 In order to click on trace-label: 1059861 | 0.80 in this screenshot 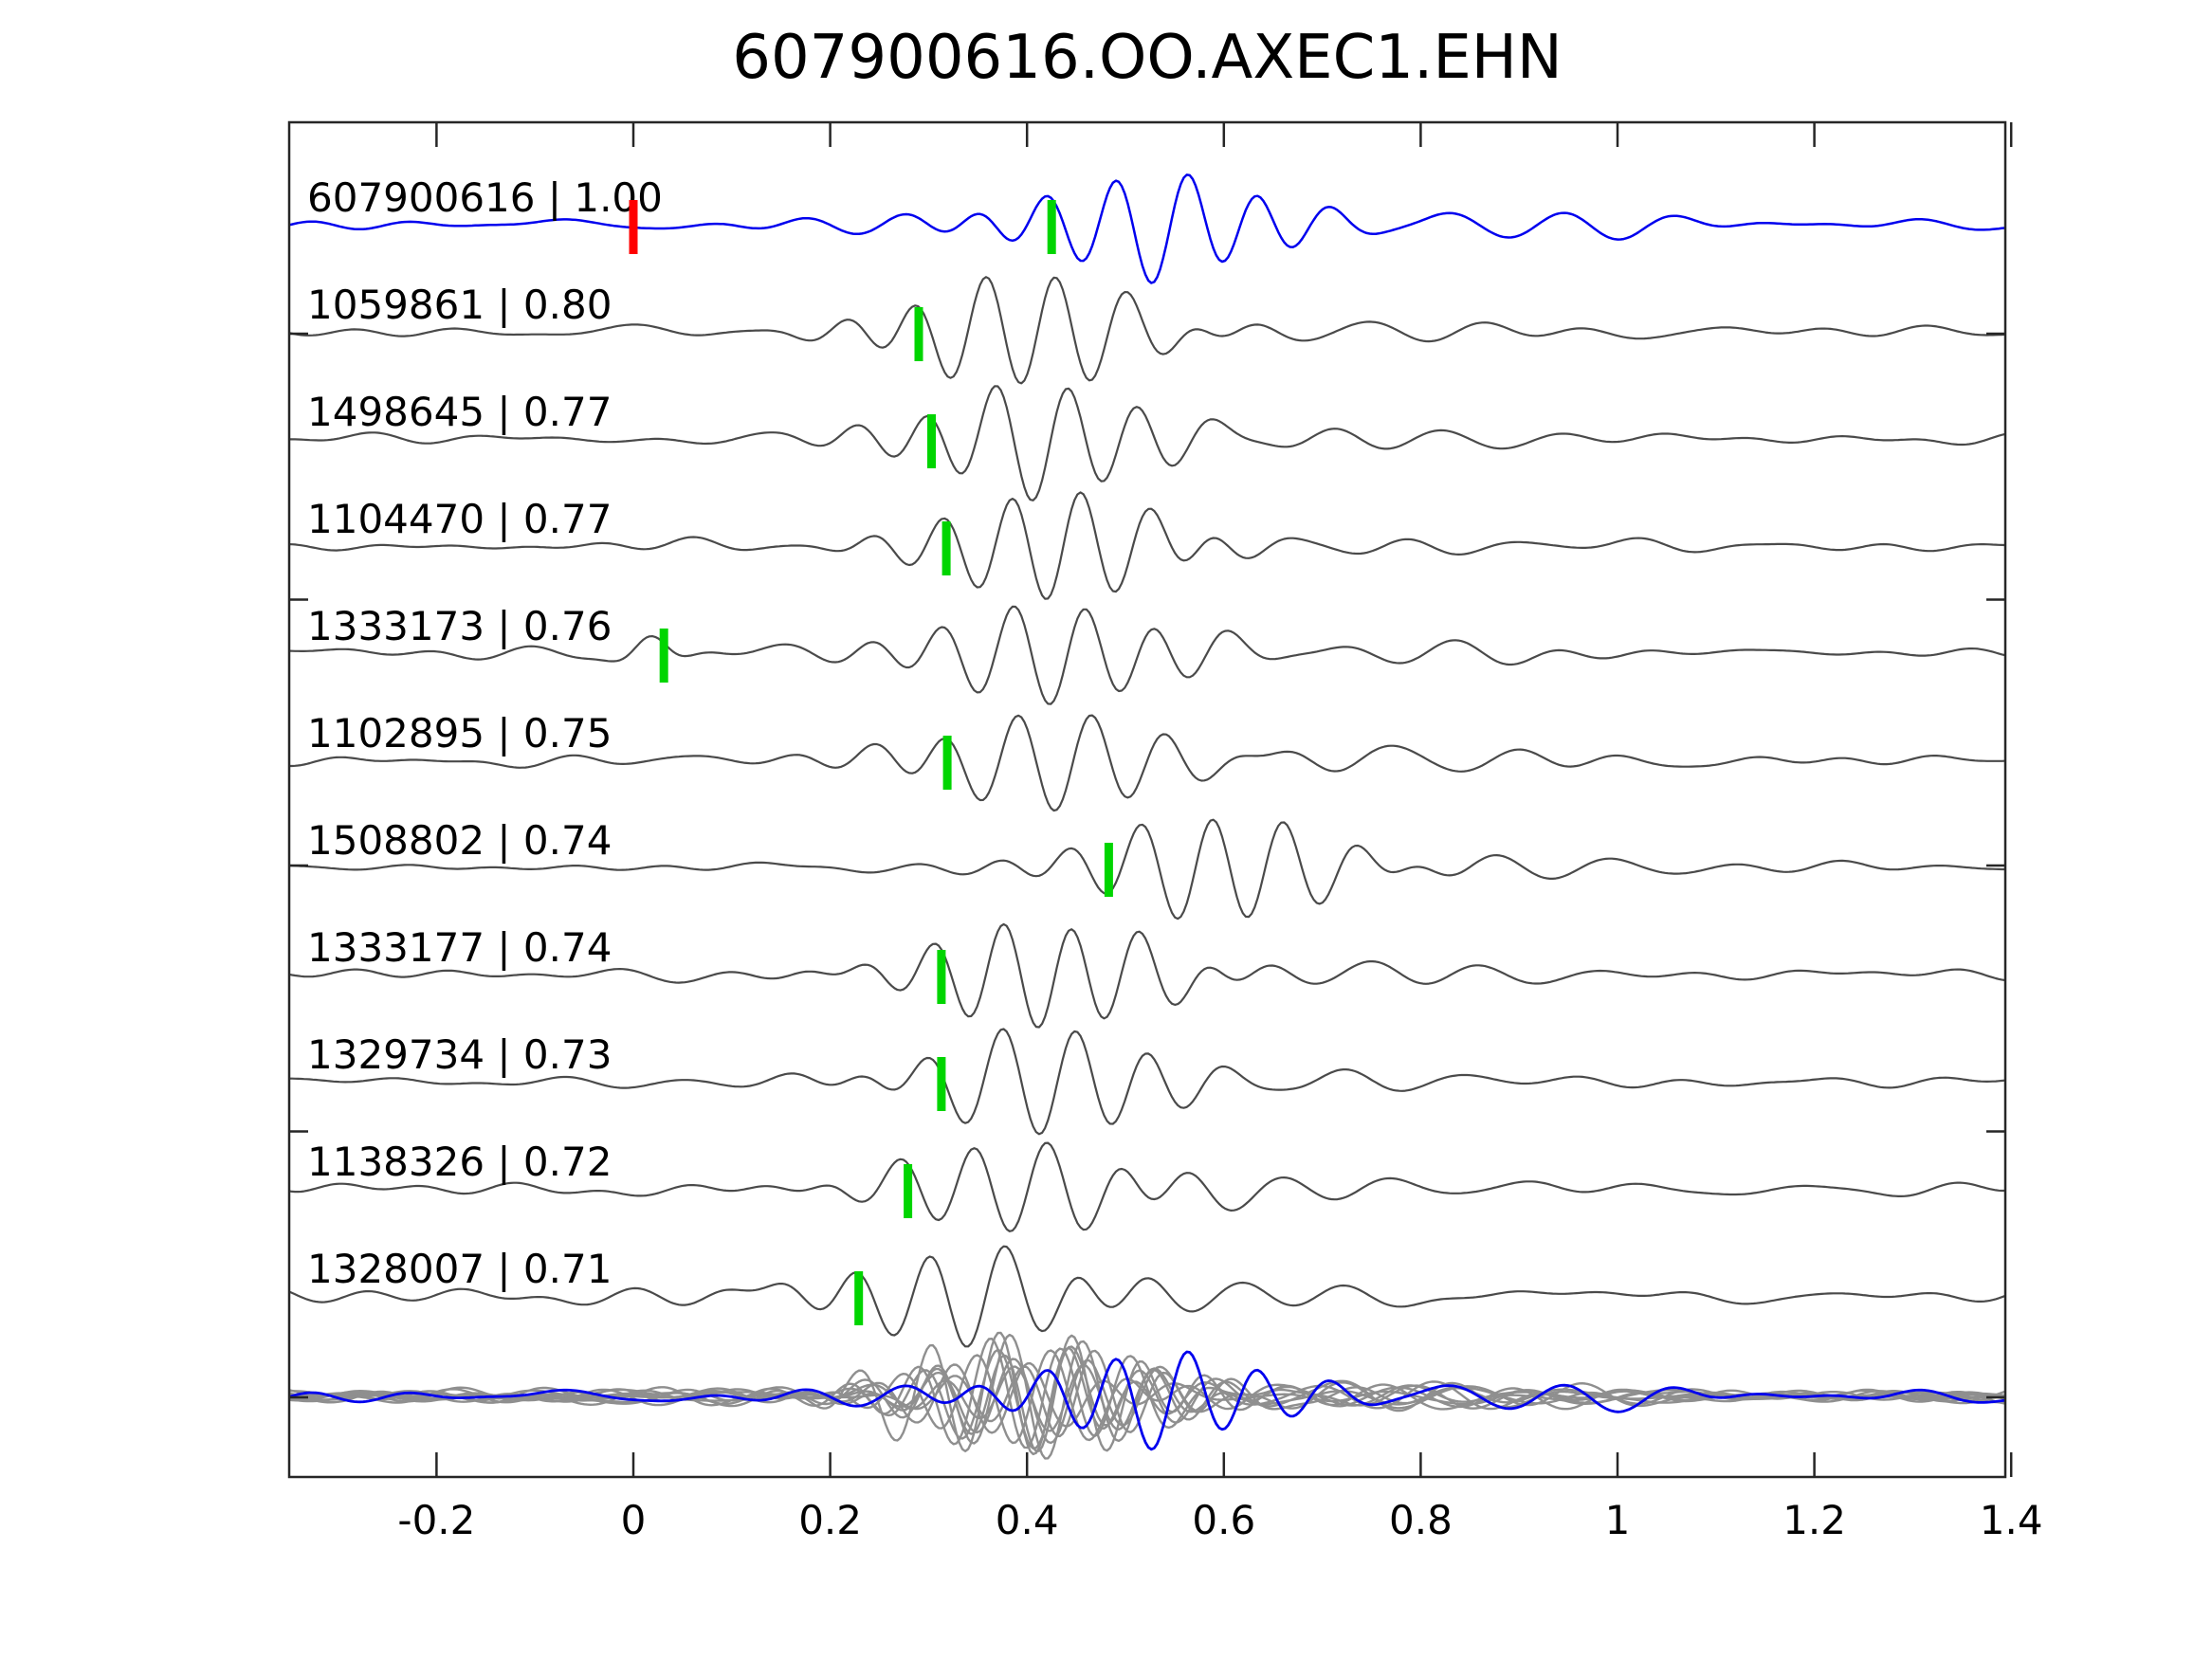, I will do `click(459, 305)`.